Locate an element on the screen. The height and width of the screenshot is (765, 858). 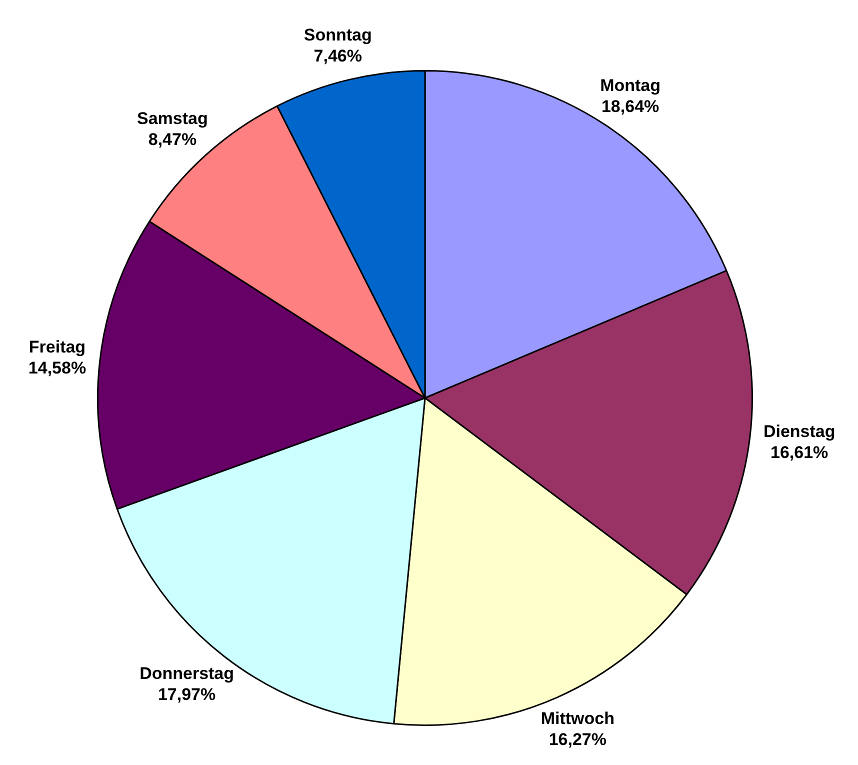
data-label: 14,58% is located at coordinates (57, 368).